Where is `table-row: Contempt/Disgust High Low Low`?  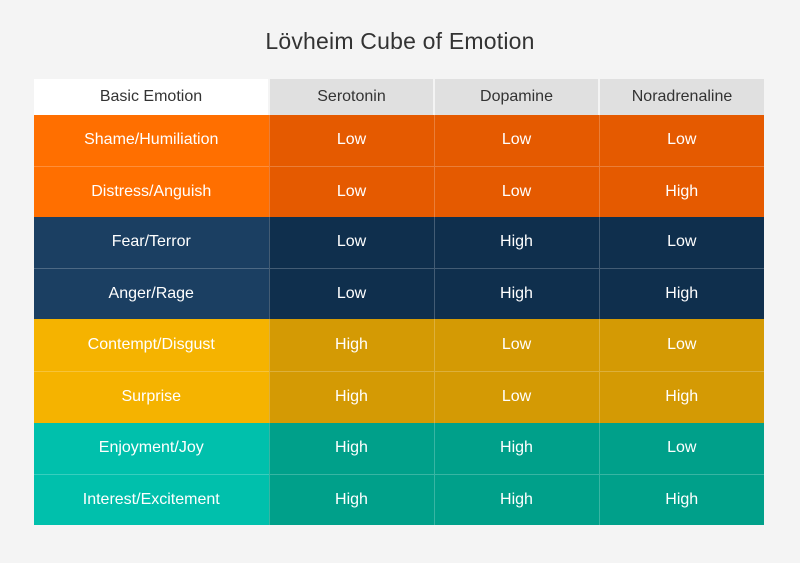
table-row: Contempt/Disgust High Low Low is located at coordinates (399, 345).